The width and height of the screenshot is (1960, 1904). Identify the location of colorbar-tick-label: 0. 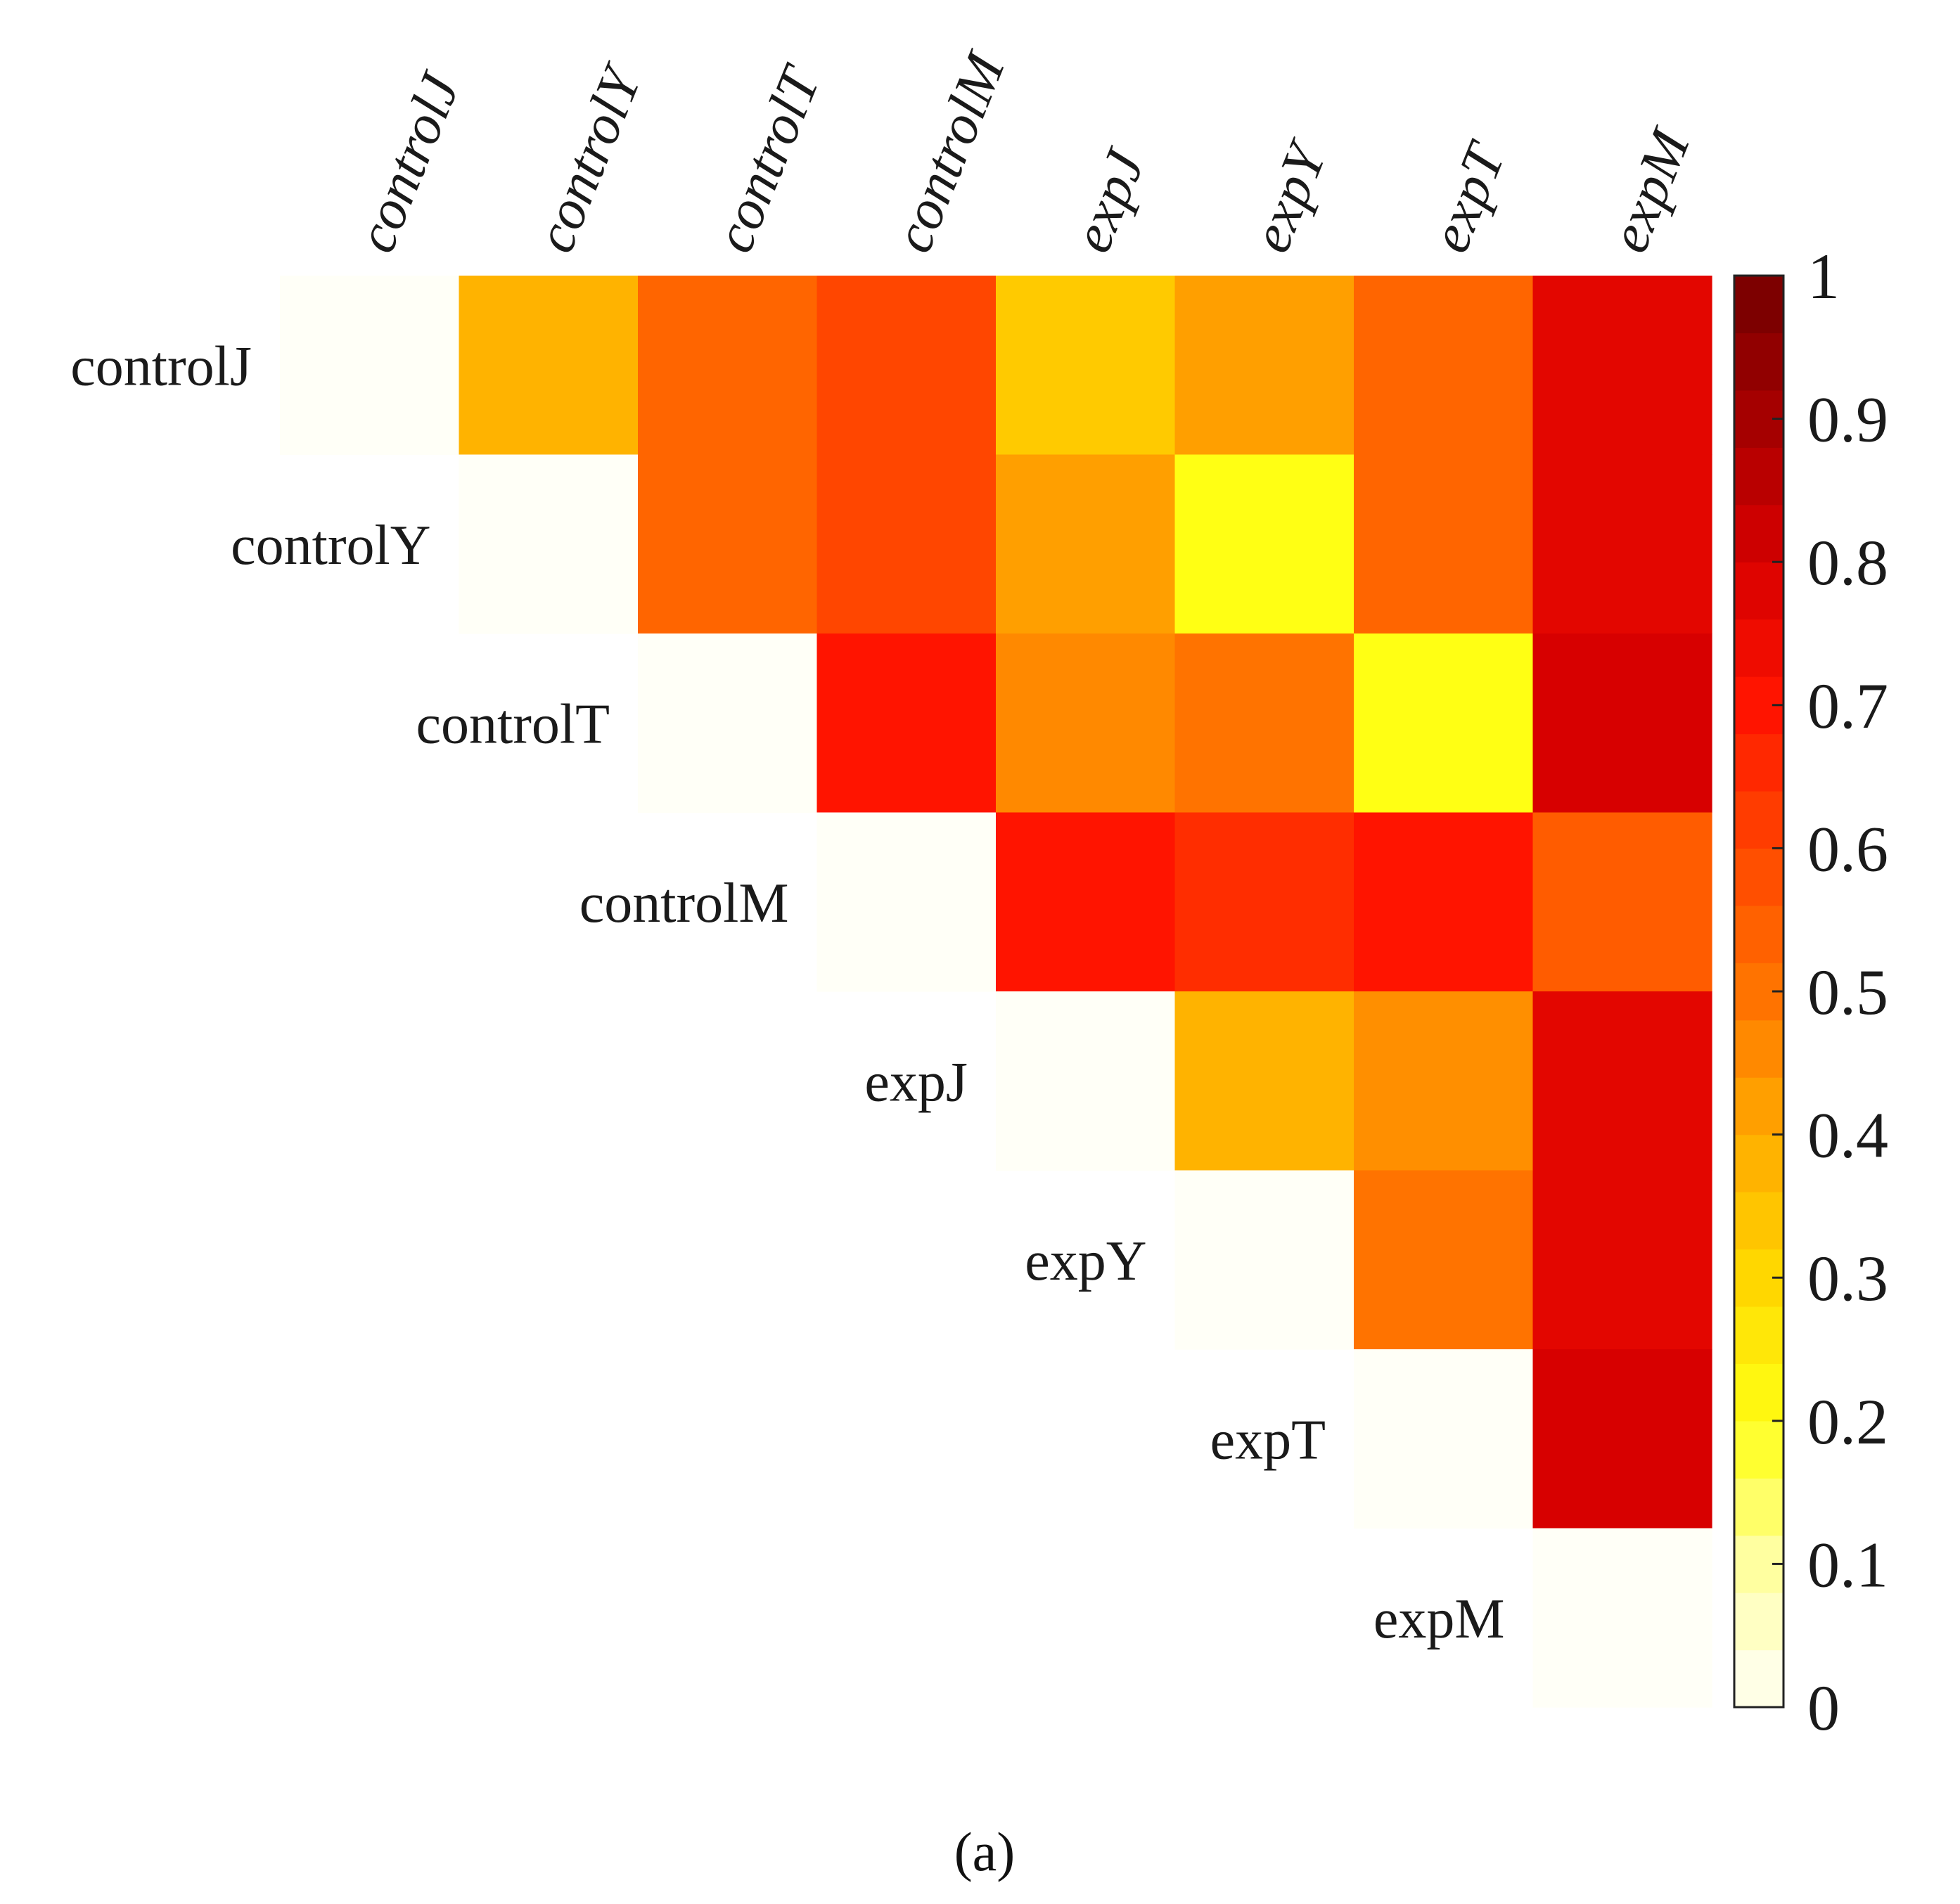
(1824, 1708).